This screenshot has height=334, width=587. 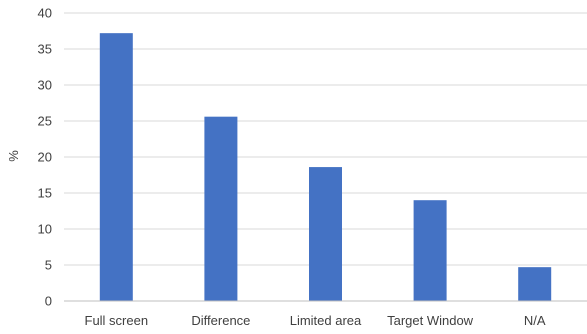 What do you see at coordinates (48, 265) in the screenshot?
I see `y-tick-label: 5` at bounding box center [48, 265].